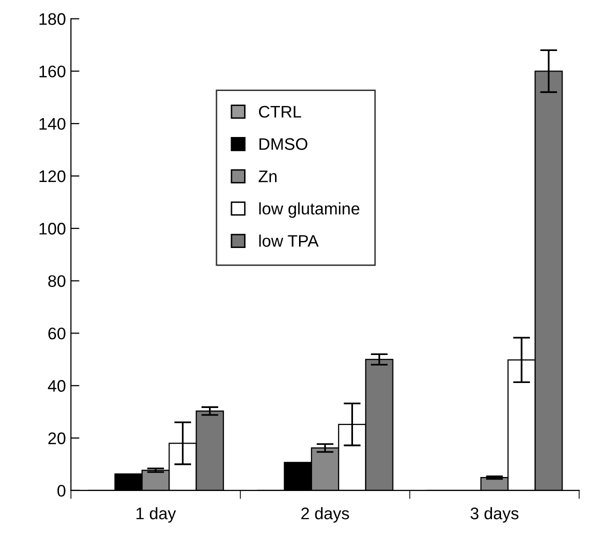  Describe the element at coordinates (57, 334) in the screenshot. I see `y-tick-label: 60` at that location.